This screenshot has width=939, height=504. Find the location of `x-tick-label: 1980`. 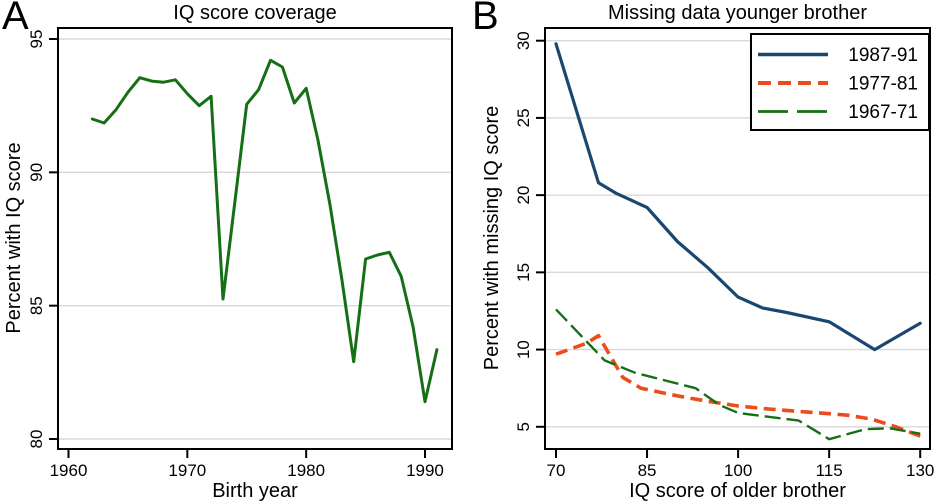

x-tick-label: 1980 is located at coordinates (306, 470).